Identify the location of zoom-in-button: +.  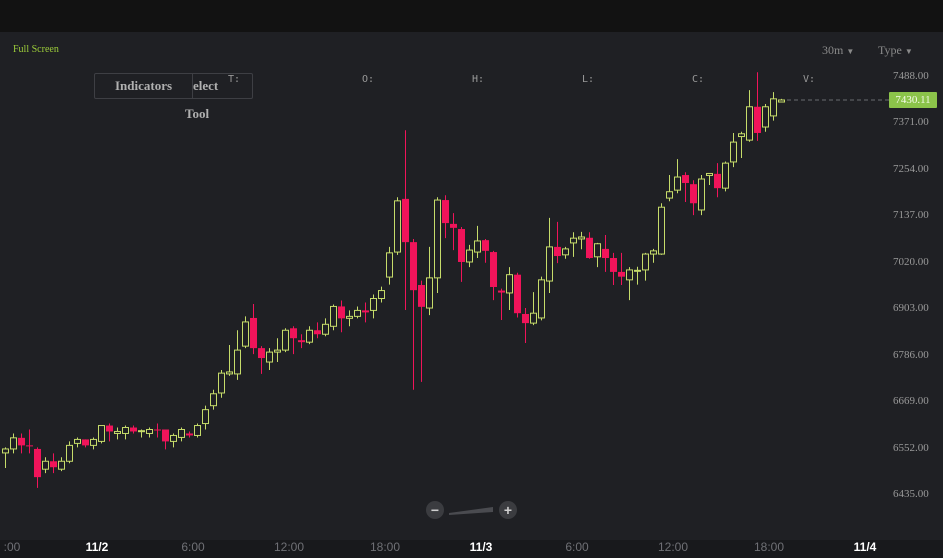
(508, 510).